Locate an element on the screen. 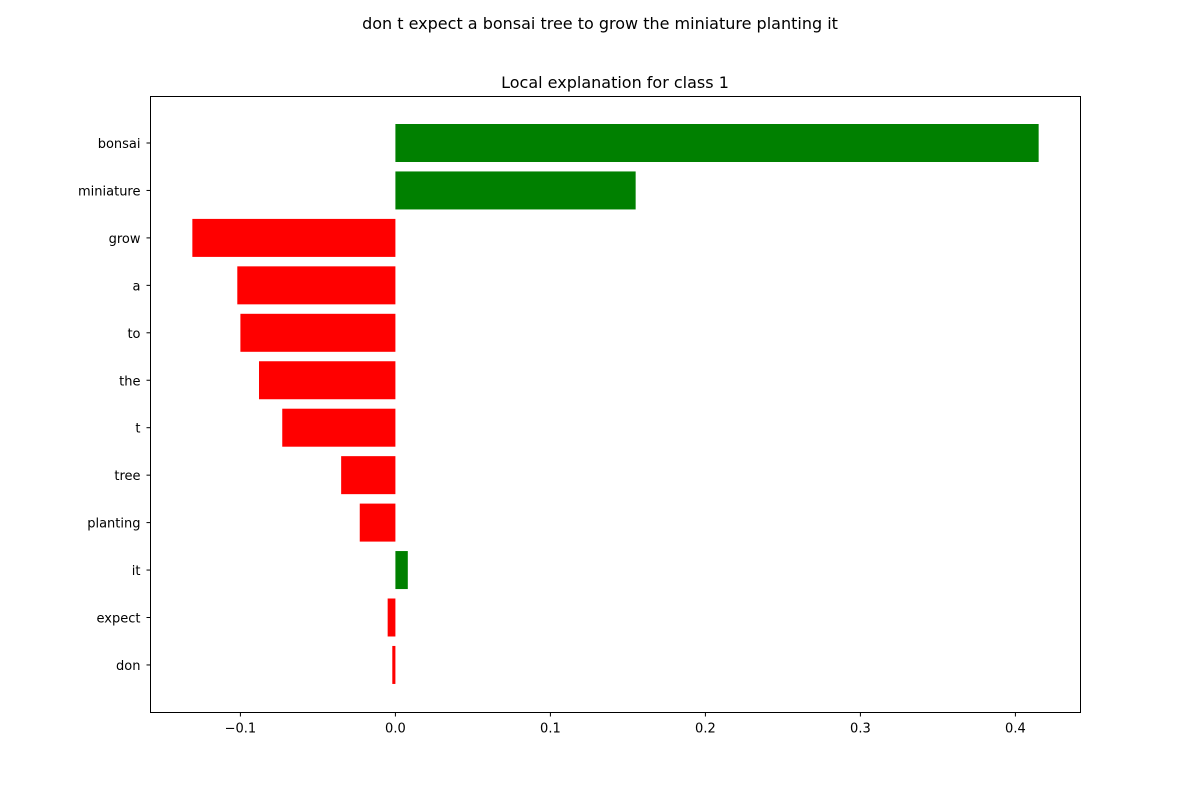  bar-grow is located at coordinates (294, 237).